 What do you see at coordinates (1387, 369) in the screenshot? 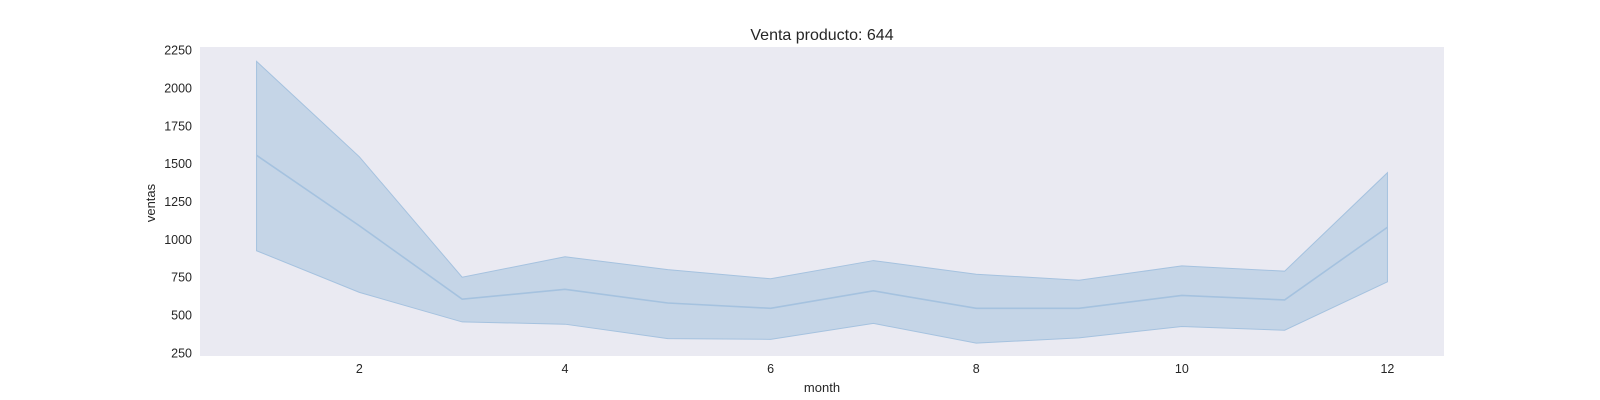
I see `x-tick-label: 12` at bounding box center [1387, 369].